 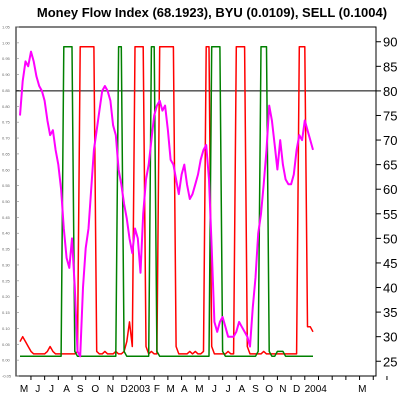 I want to click on right-tick-label: 25, so click(x=390, y=361).